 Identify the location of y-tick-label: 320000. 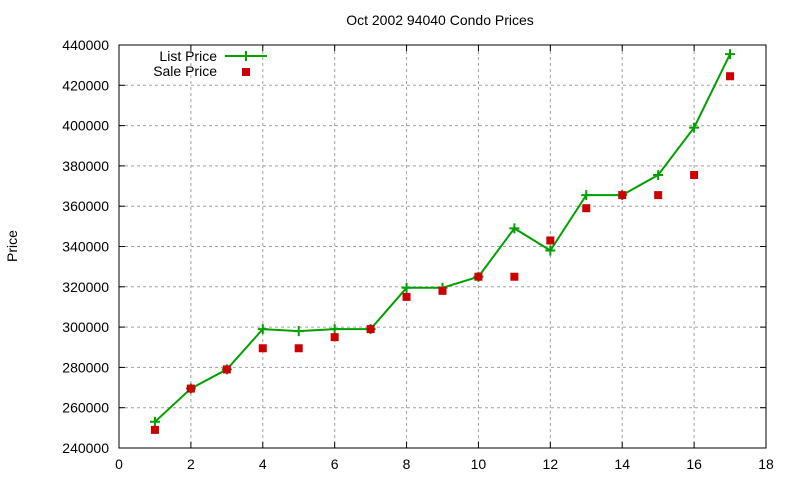
(85, 287).